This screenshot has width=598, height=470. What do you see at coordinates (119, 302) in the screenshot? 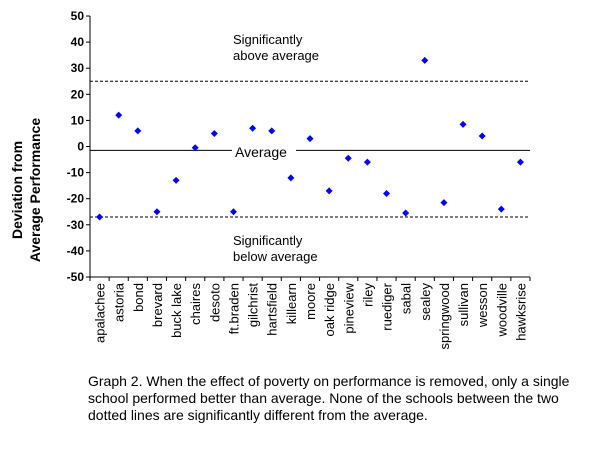
I see `x-tick-label-1: astoria` at bounding box center [119, 302].